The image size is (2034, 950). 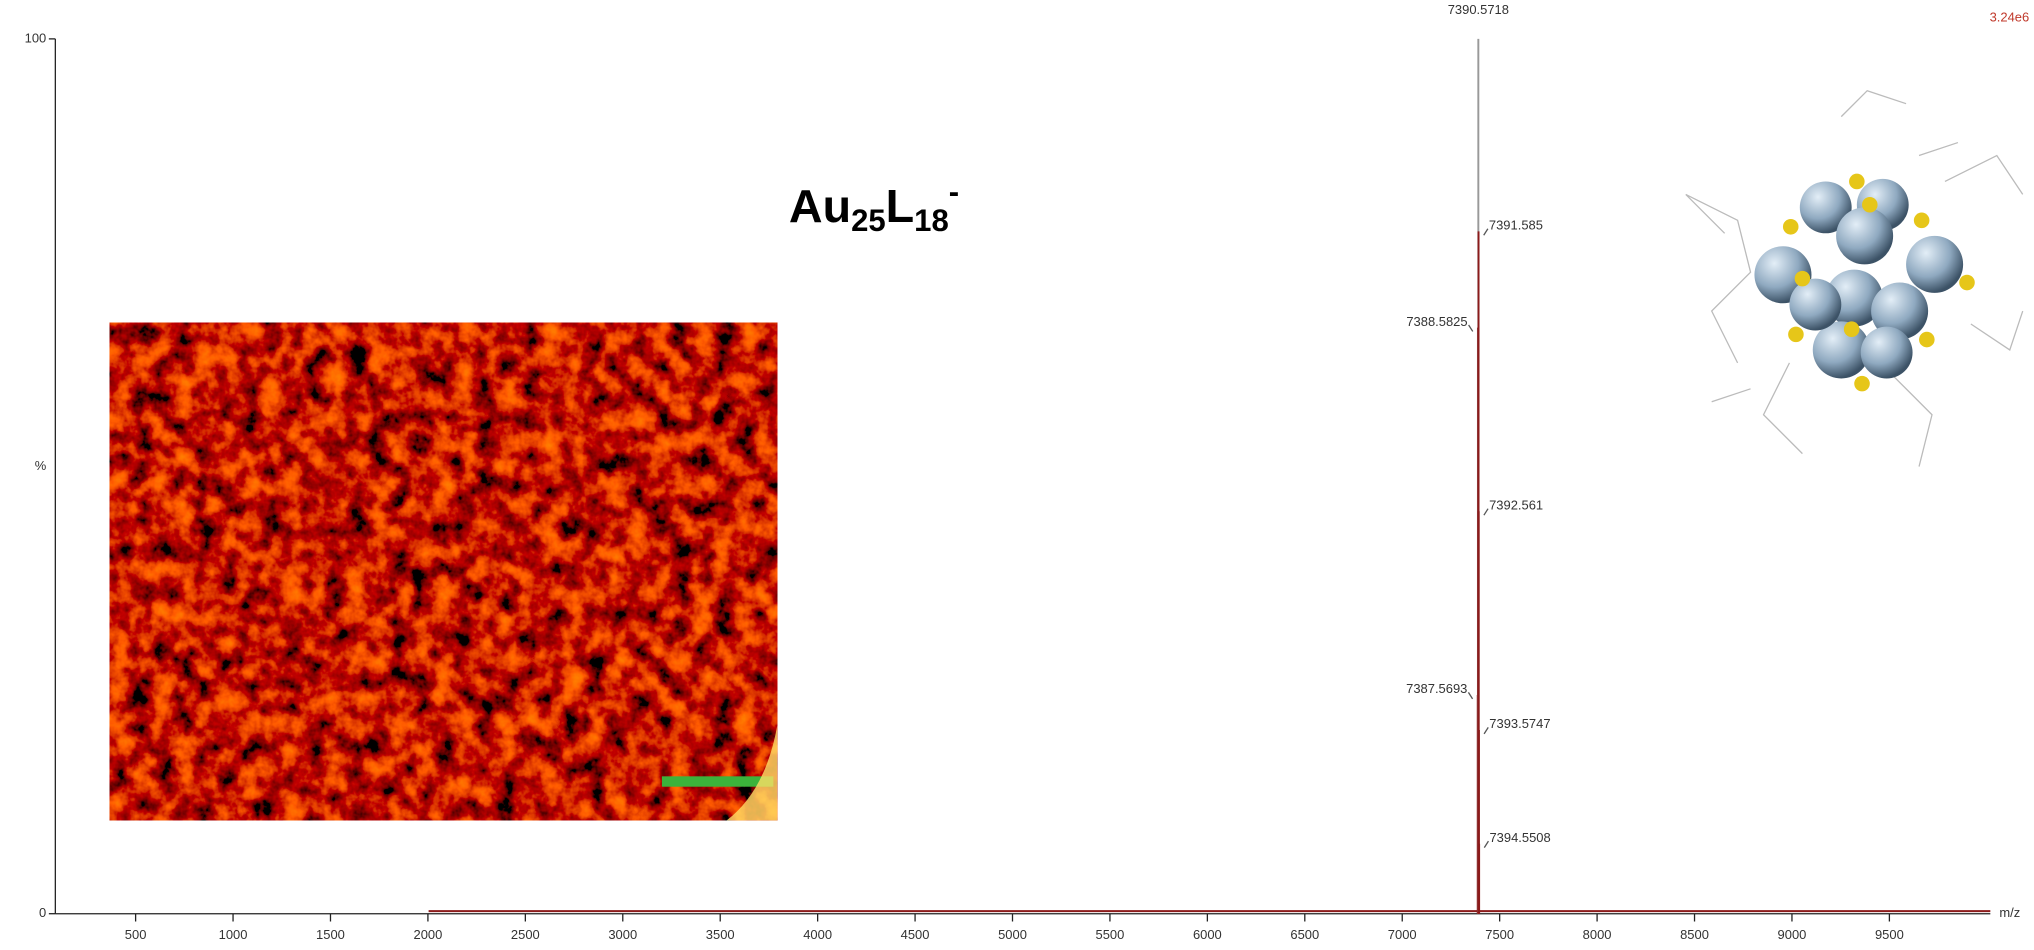 I want to click on peak-label: 7390.5718, so click(x=1478, y=9).